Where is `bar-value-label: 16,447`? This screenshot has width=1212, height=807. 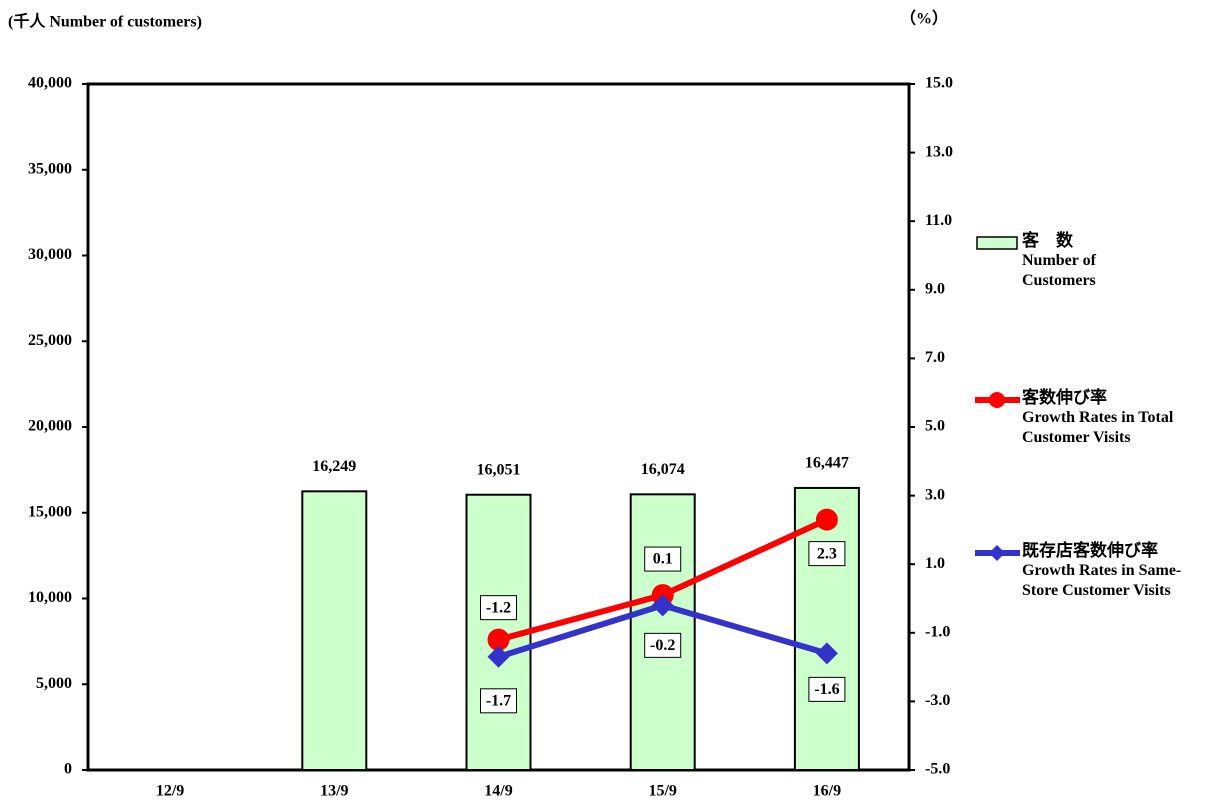 bar-value-label: 16,447 is located at coordinates (827, 463).